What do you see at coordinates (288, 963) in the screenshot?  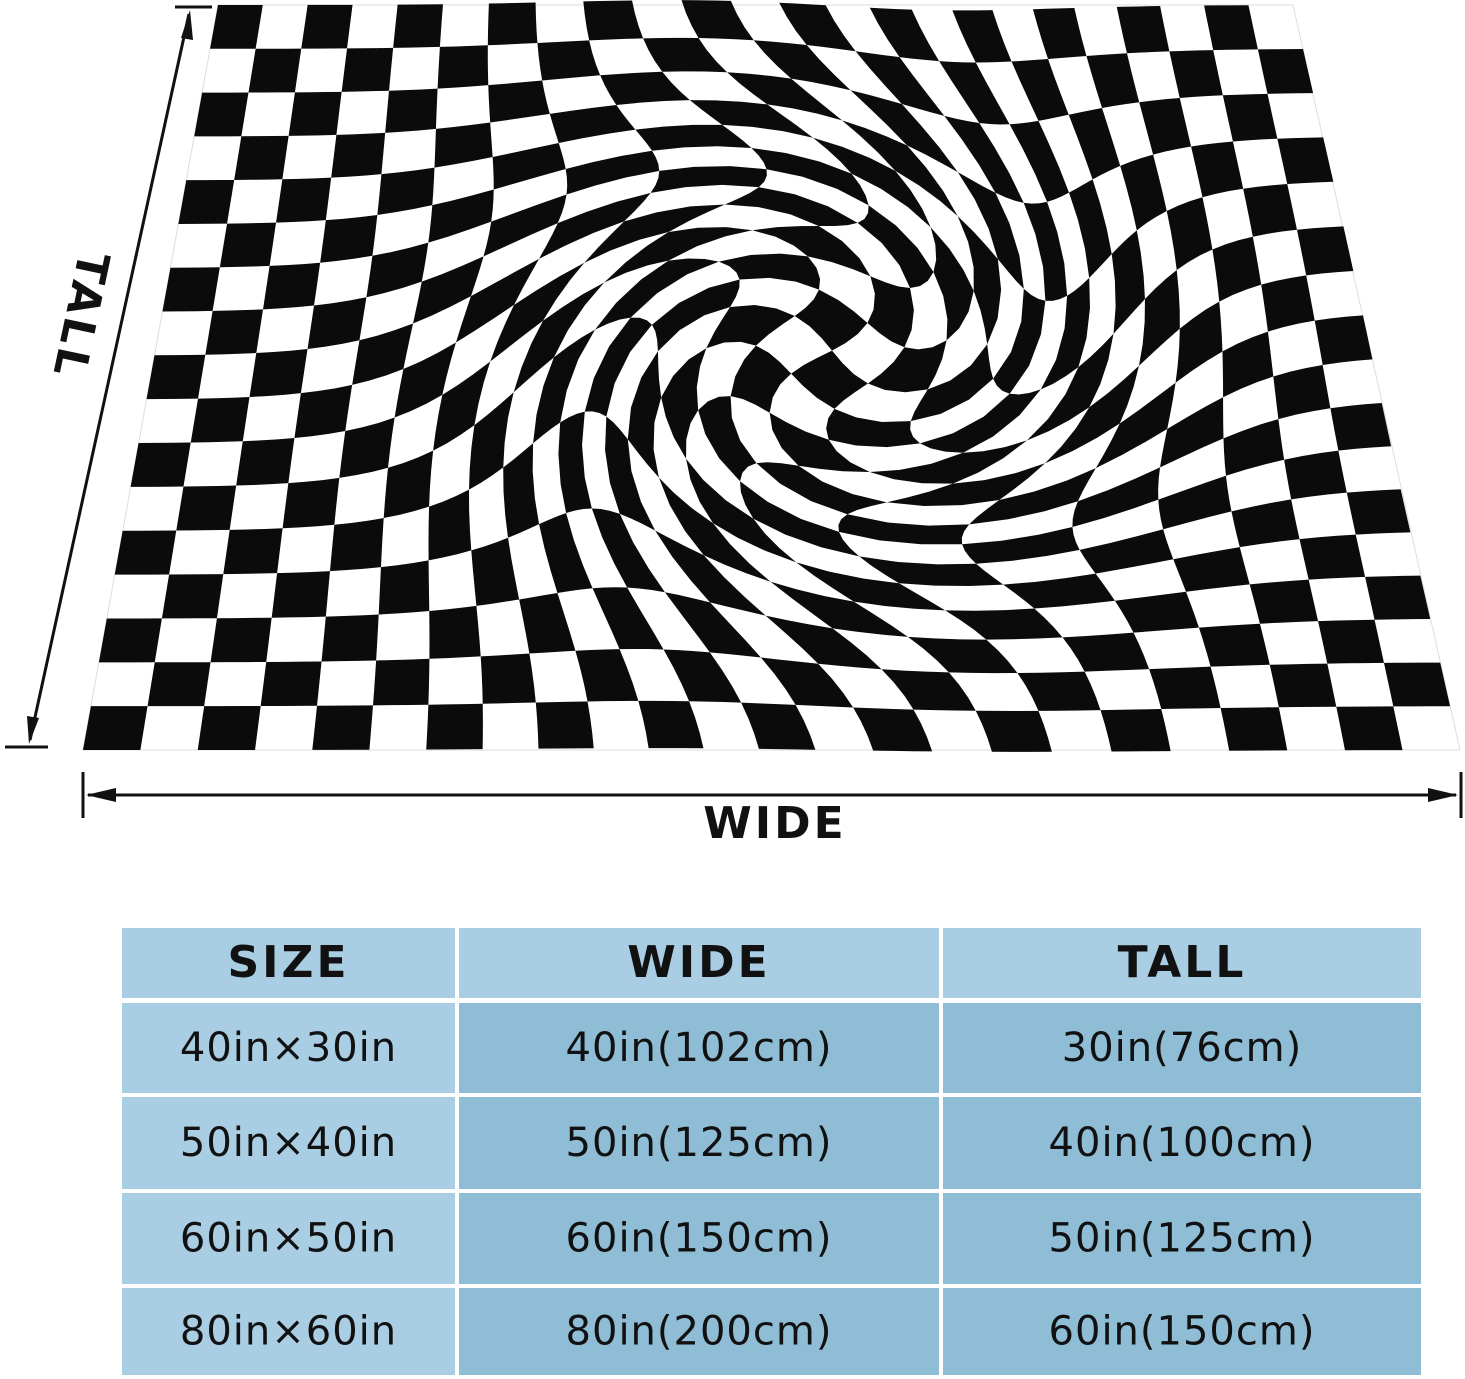 I see `header-cell` at bounding box center [288, 963].